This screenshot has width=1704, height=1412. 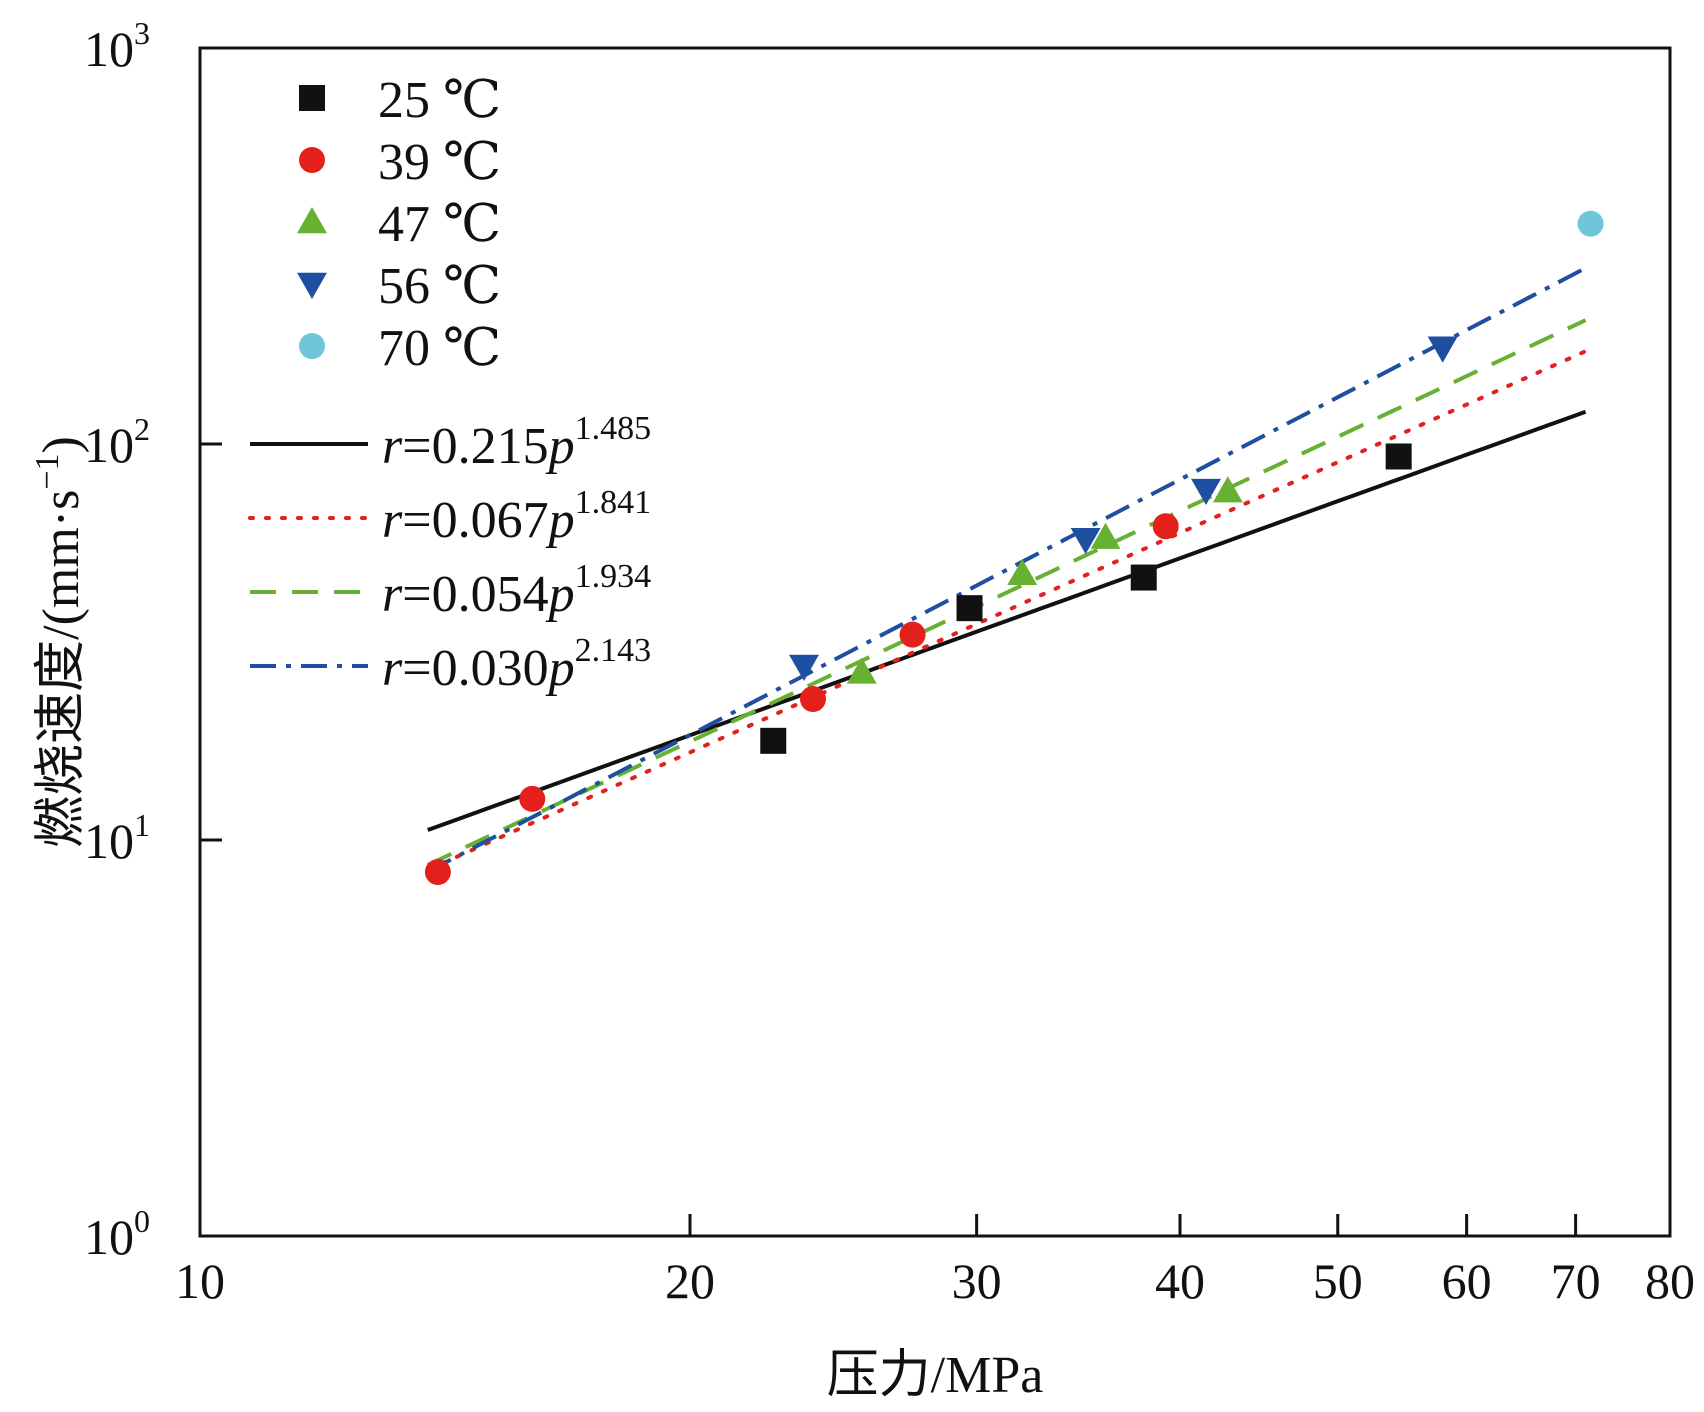 I want to click on y-axis-title-group: 燃烧速度/(mm·s−1), so click(x=59, y=642).